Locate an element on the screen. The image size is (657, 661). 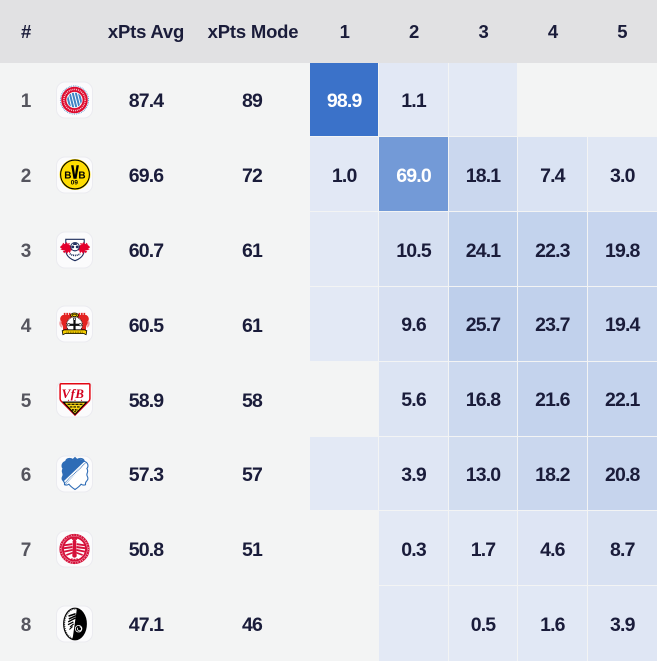
svg-text: VfB is located at coordinates (72, 393).